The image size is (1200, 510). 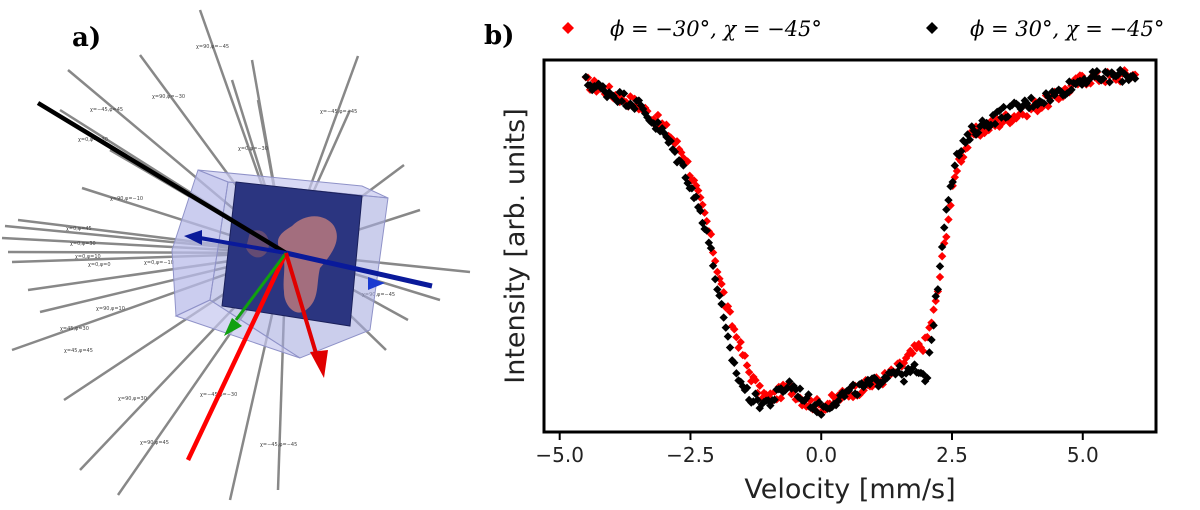 What do you see at coordinates (154, 443) in the screenshot?
I see `ray-label-17: χ=90,φ=45` at bounding box center [154, 443].